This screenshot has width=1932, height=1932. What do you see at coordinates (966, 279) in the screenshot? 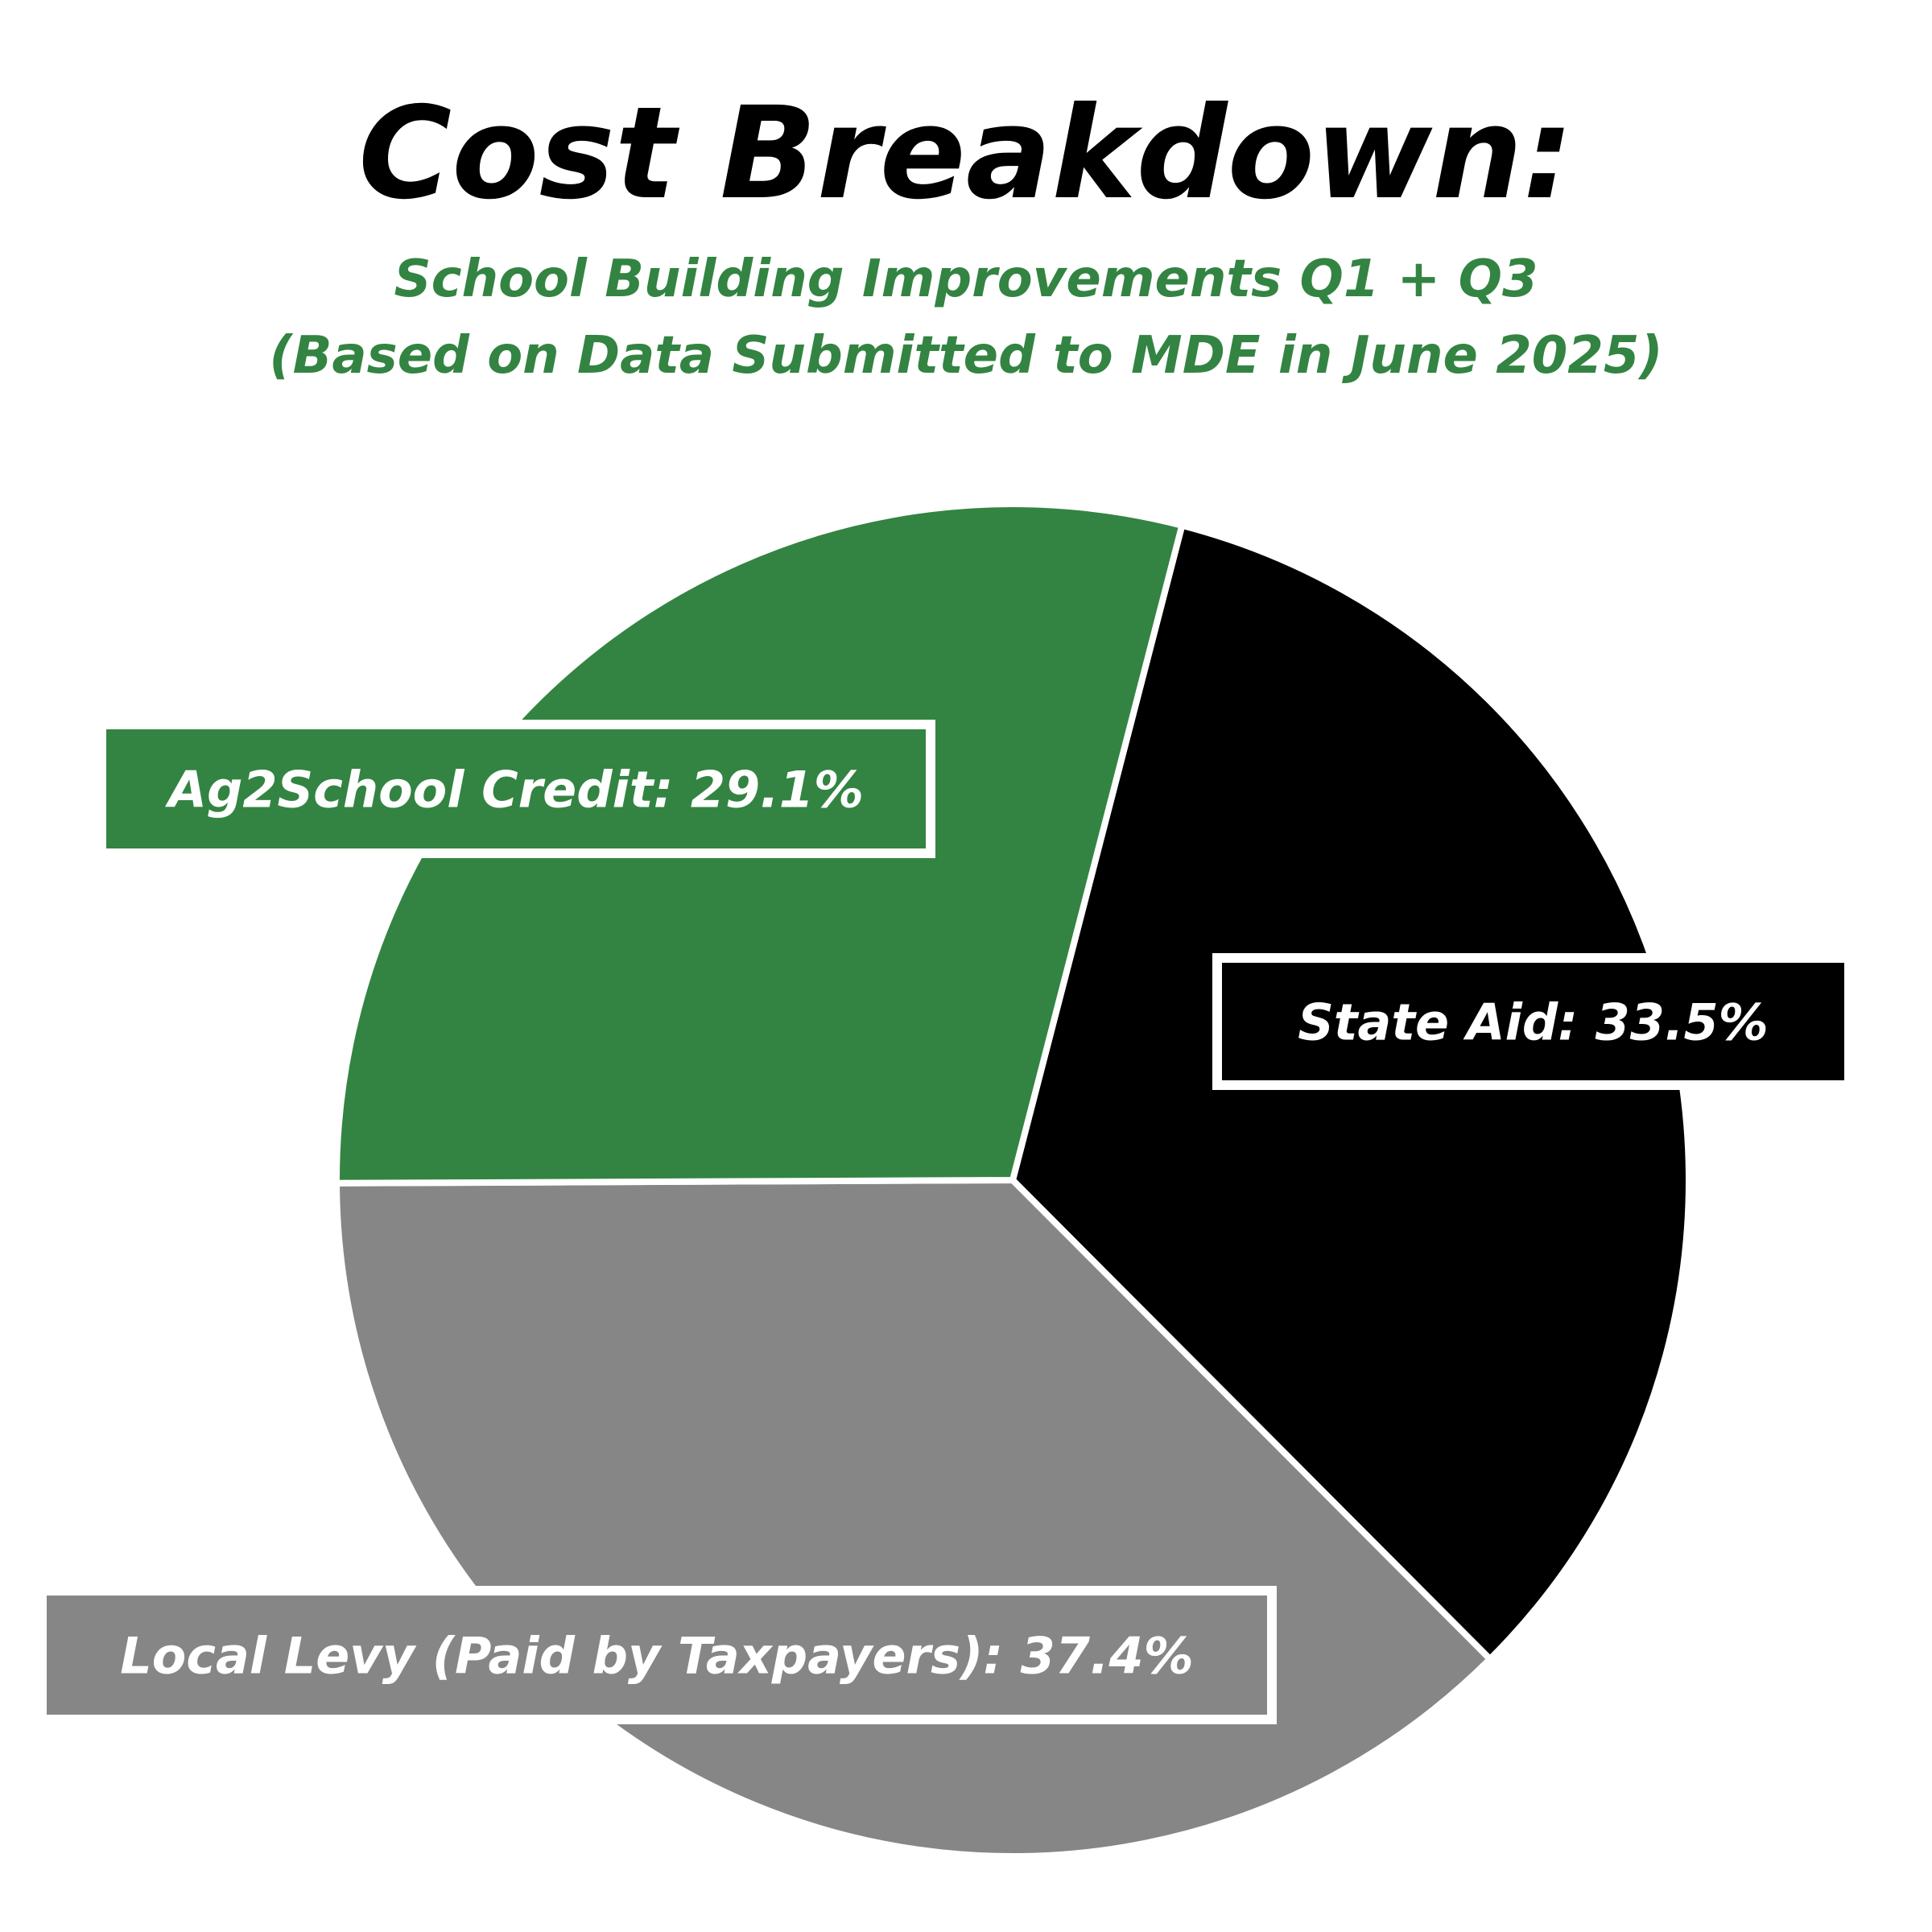
I see `chart-subtitle: School Building Improvements Q1 + Q3` at bounding box center [966, 279].